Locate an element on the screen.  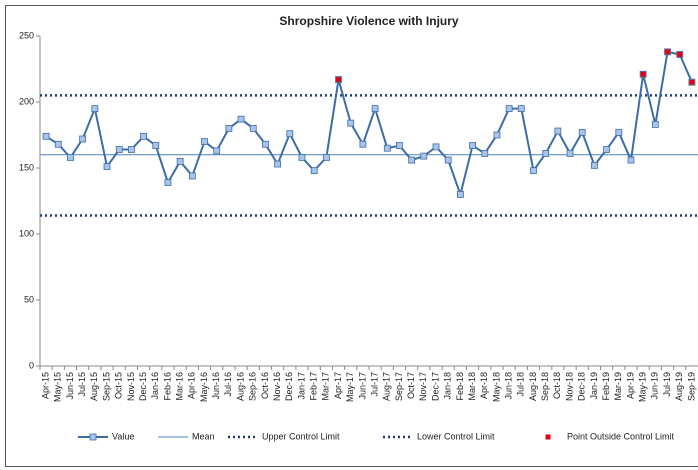
x-tick-label: Oct-15 is located at coordinates (119, 385).